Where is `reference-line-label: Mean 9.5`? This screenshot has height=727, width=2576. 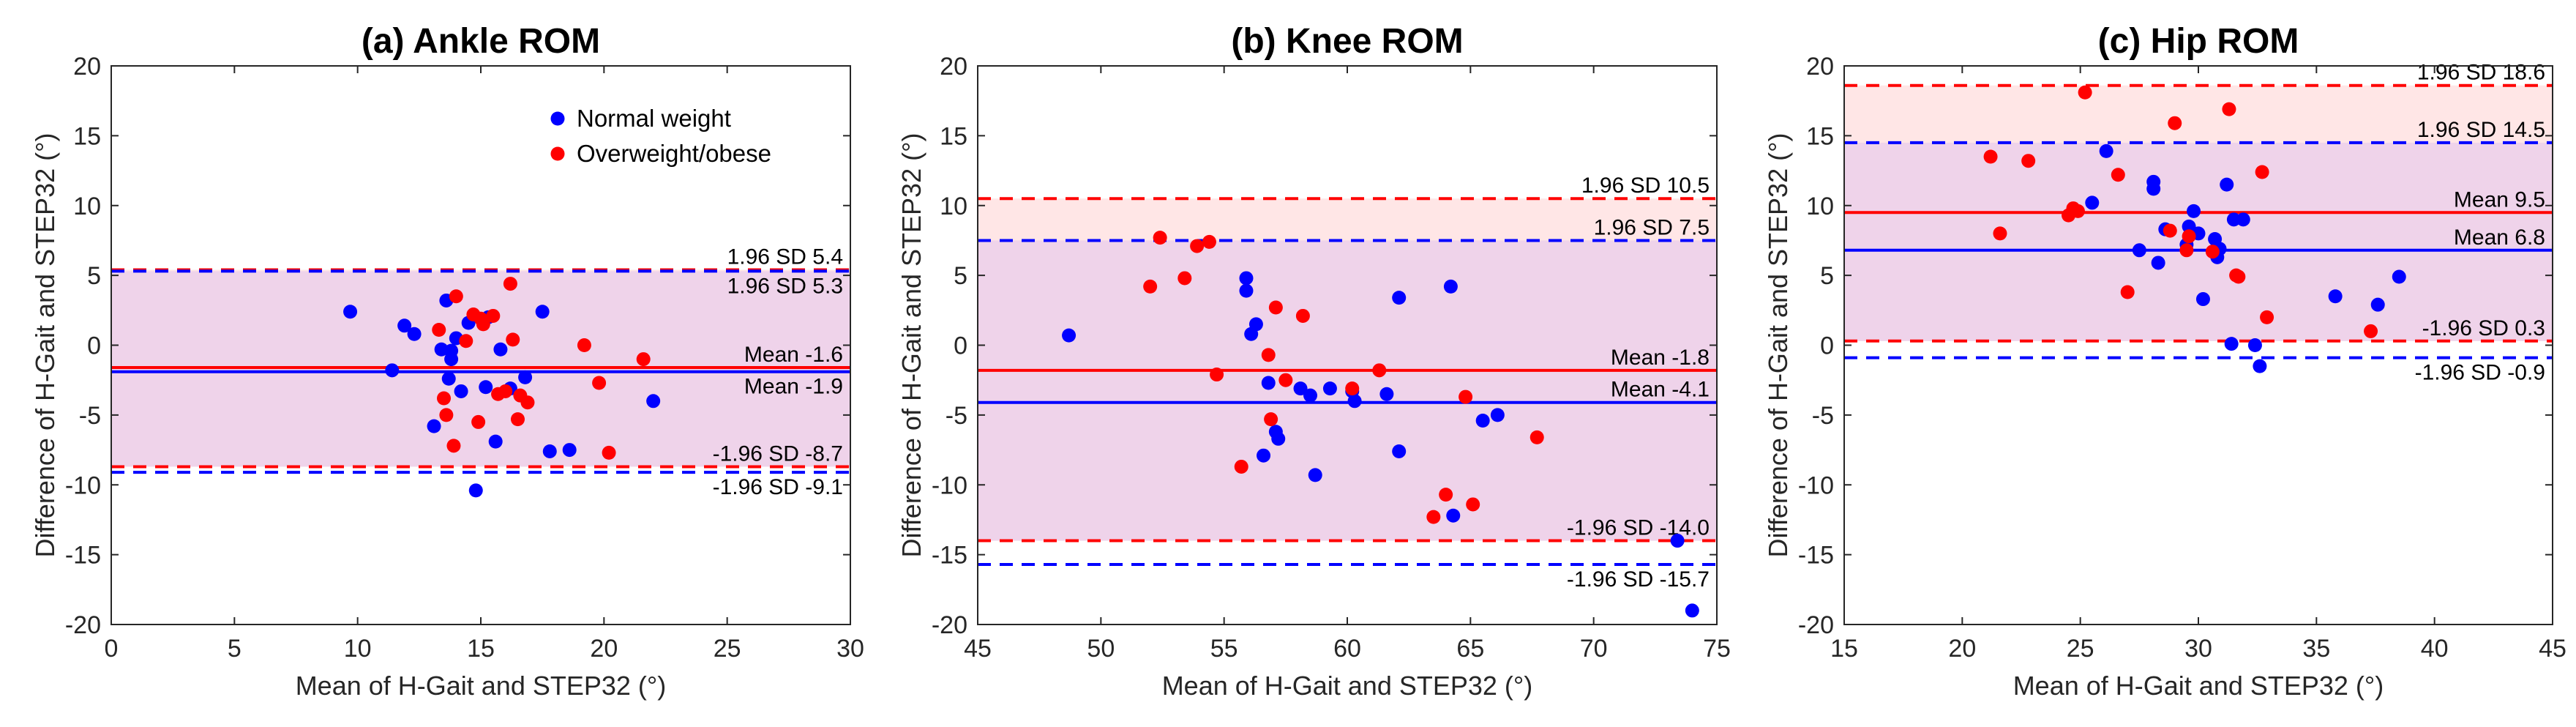
reference-line-label: Mean 9.5 is located at coordinates (2499, 199).